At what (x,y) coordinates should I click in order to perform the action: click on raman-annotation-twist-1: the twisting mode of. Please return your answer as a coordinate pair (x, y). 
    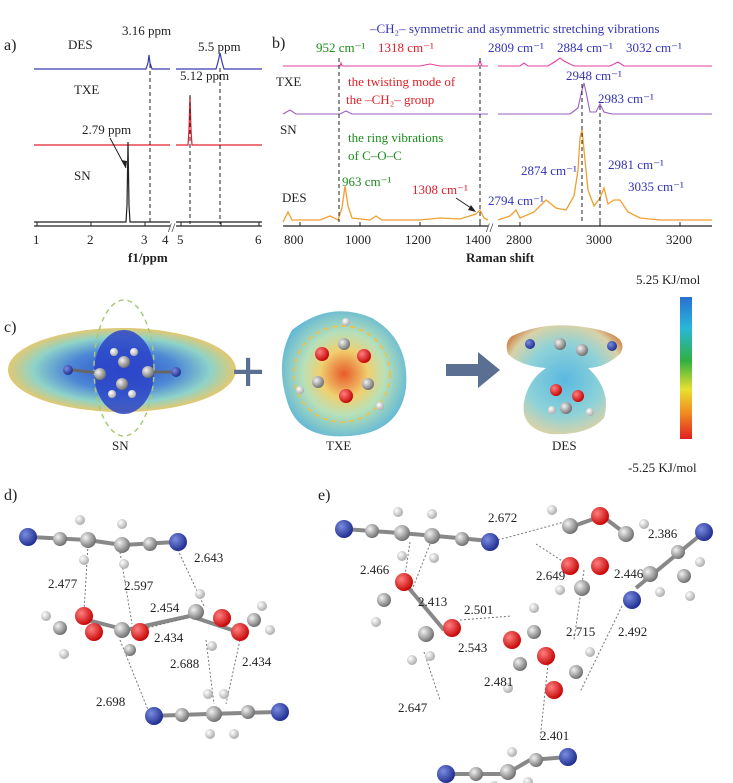
    Looking at the image, I should click on (402, 81).